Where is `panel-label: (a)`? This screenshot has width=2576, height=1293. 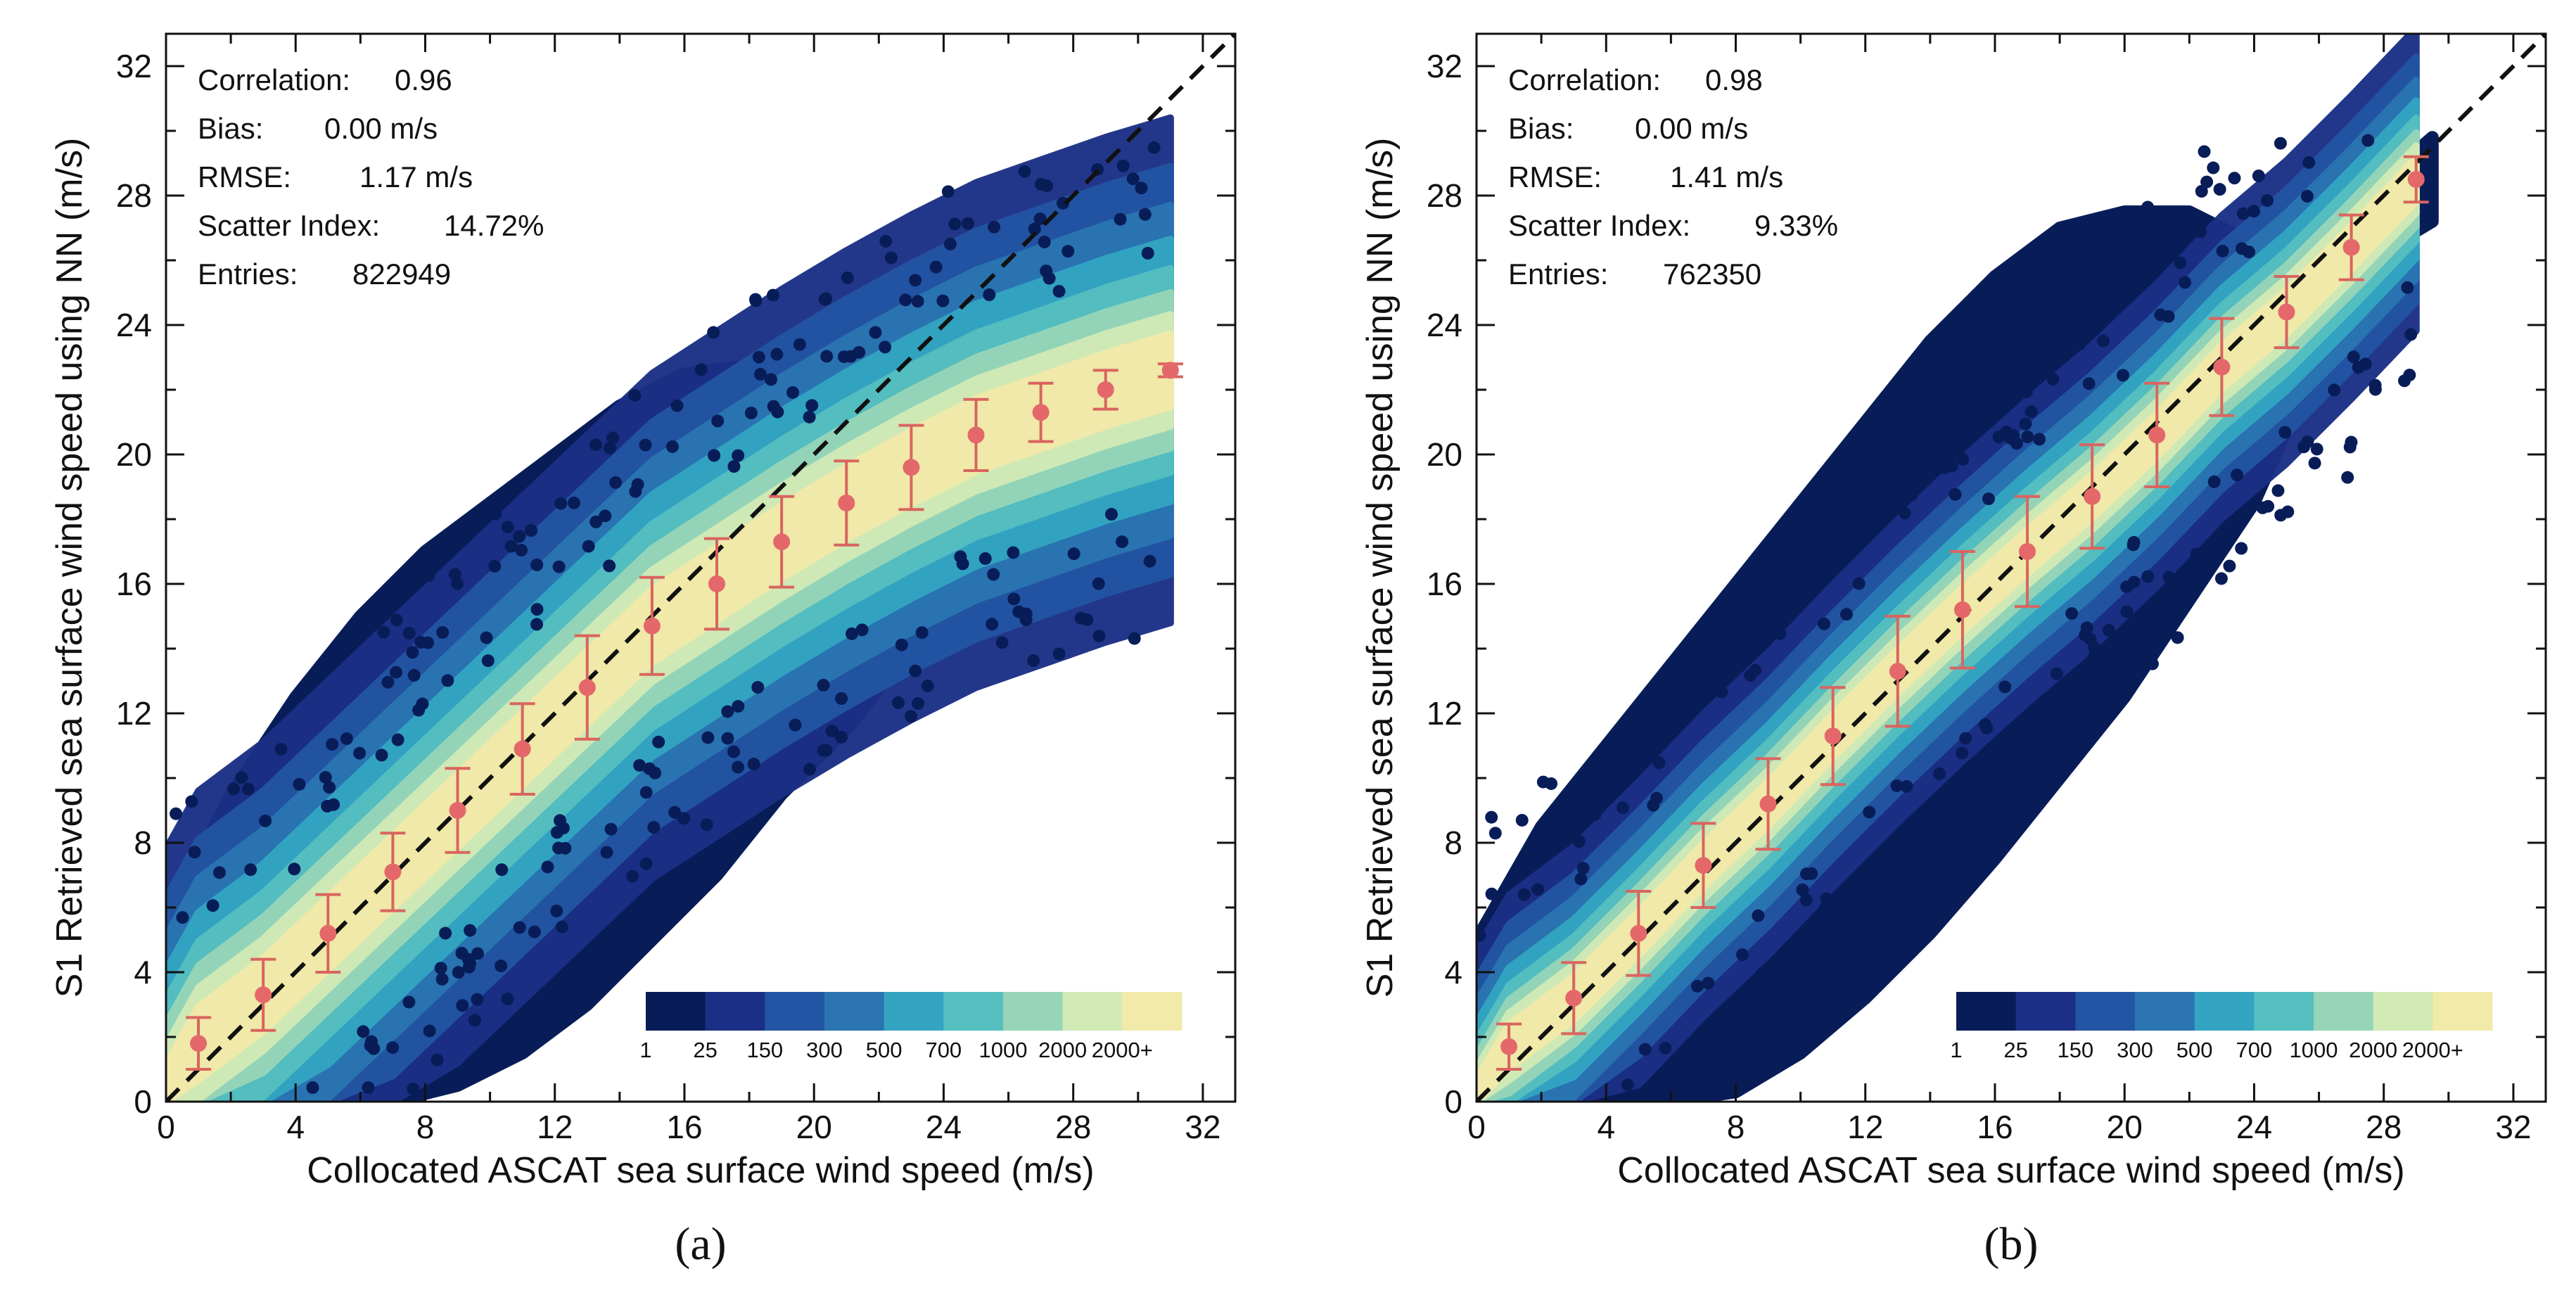 panel-label: (a) is located at coordinates (700, 1244).